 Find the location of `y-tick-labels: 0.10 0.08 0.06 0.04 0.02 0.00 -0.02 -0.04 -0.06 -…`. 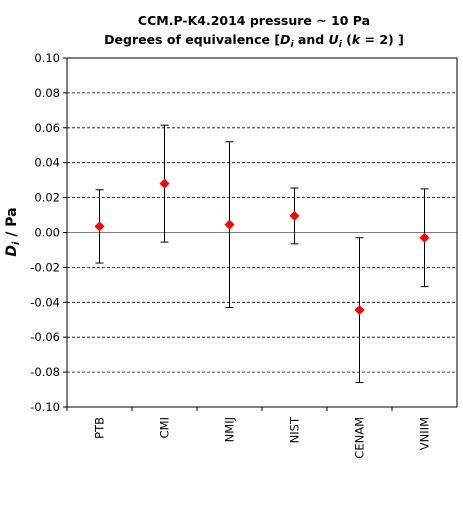

y-tick-labels: 0.10 0.08 0.06 0.04 0.02 0.00 -0.02 -0.04 -0.06 -… is located at coordinates (48, 232).